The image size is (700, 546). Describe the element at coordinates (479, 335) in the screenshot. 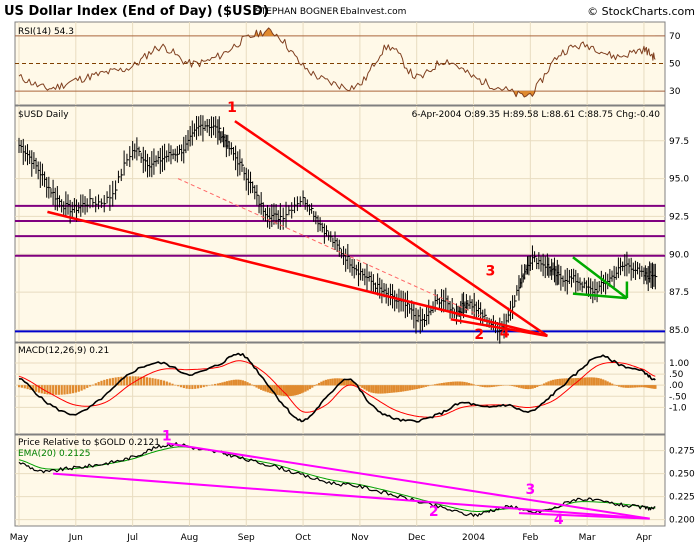

I see `price-annotation: 2` at that location.